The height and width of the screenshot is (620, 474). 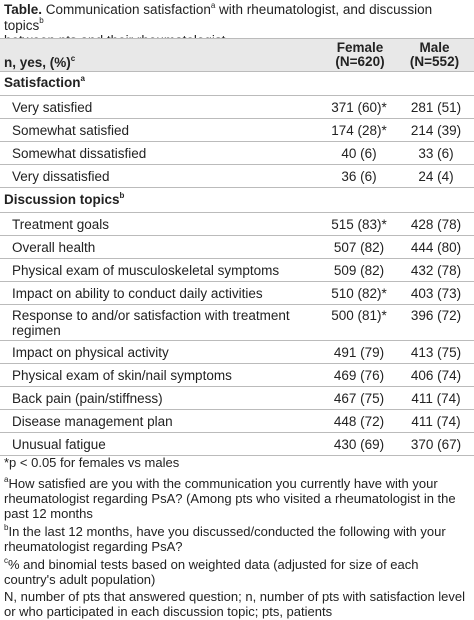 I want to click on row-female-value: 40 (6), so click(x=359, y=153).